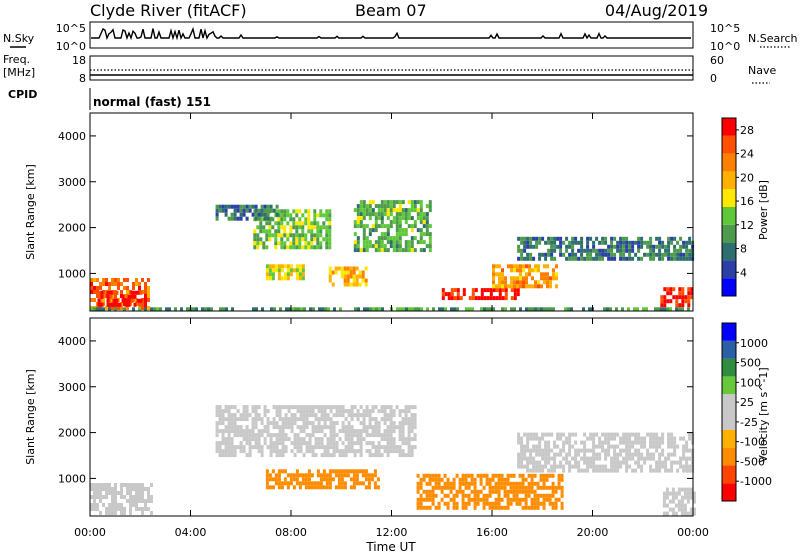  Describe the element at coordinates (30, 417) in the screenshot. I see `velocity-ylabel: Slant Range [km]` at that location.